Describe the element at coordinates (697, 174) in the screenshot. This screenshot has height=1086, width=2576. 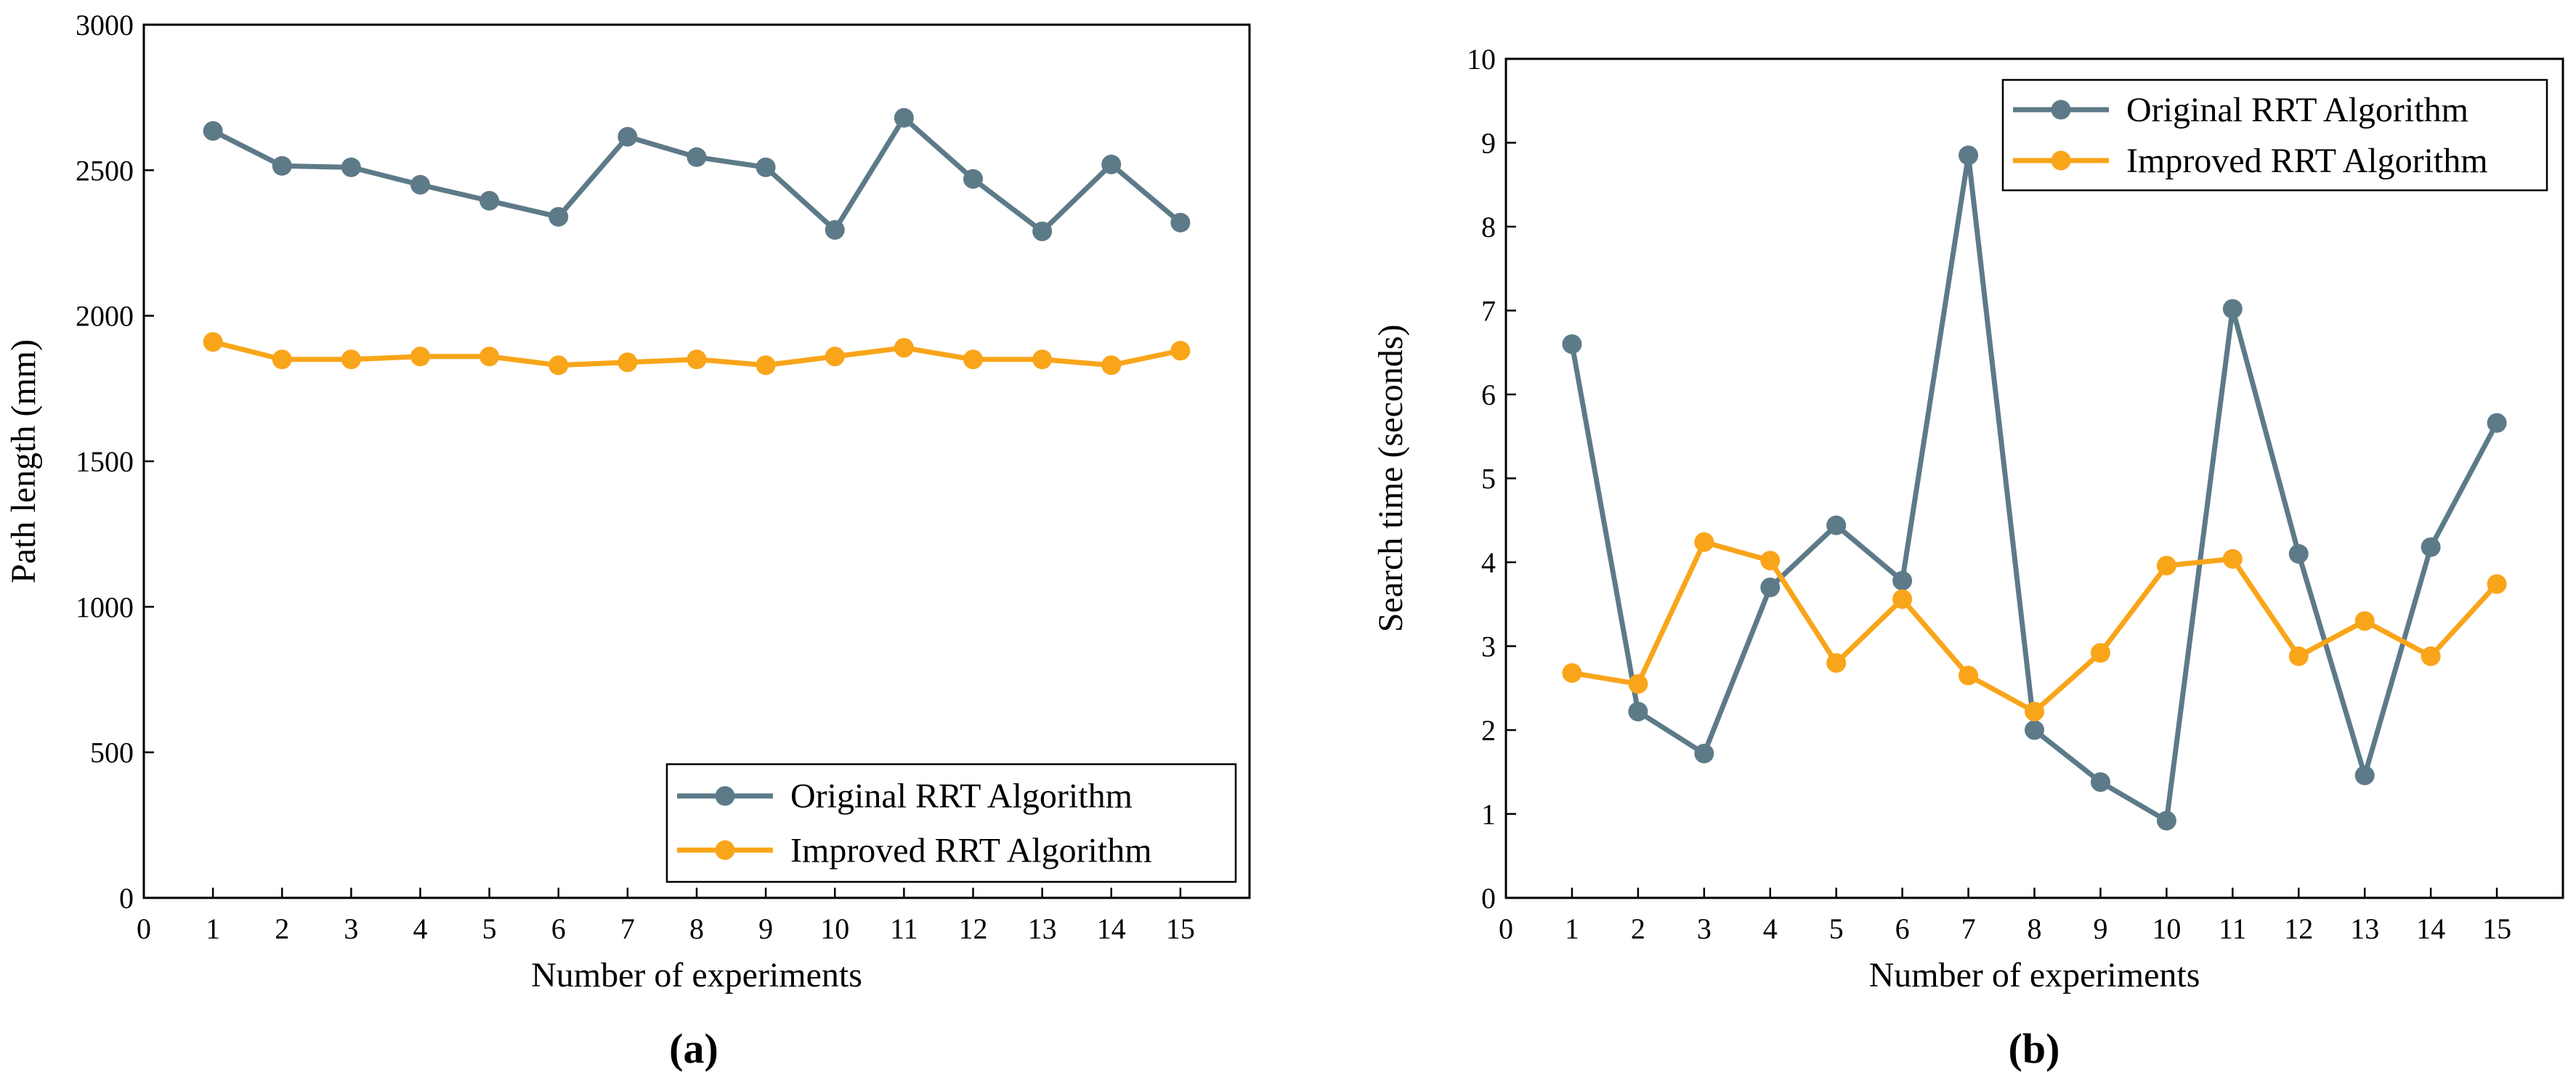
I see `series-original` at that location.